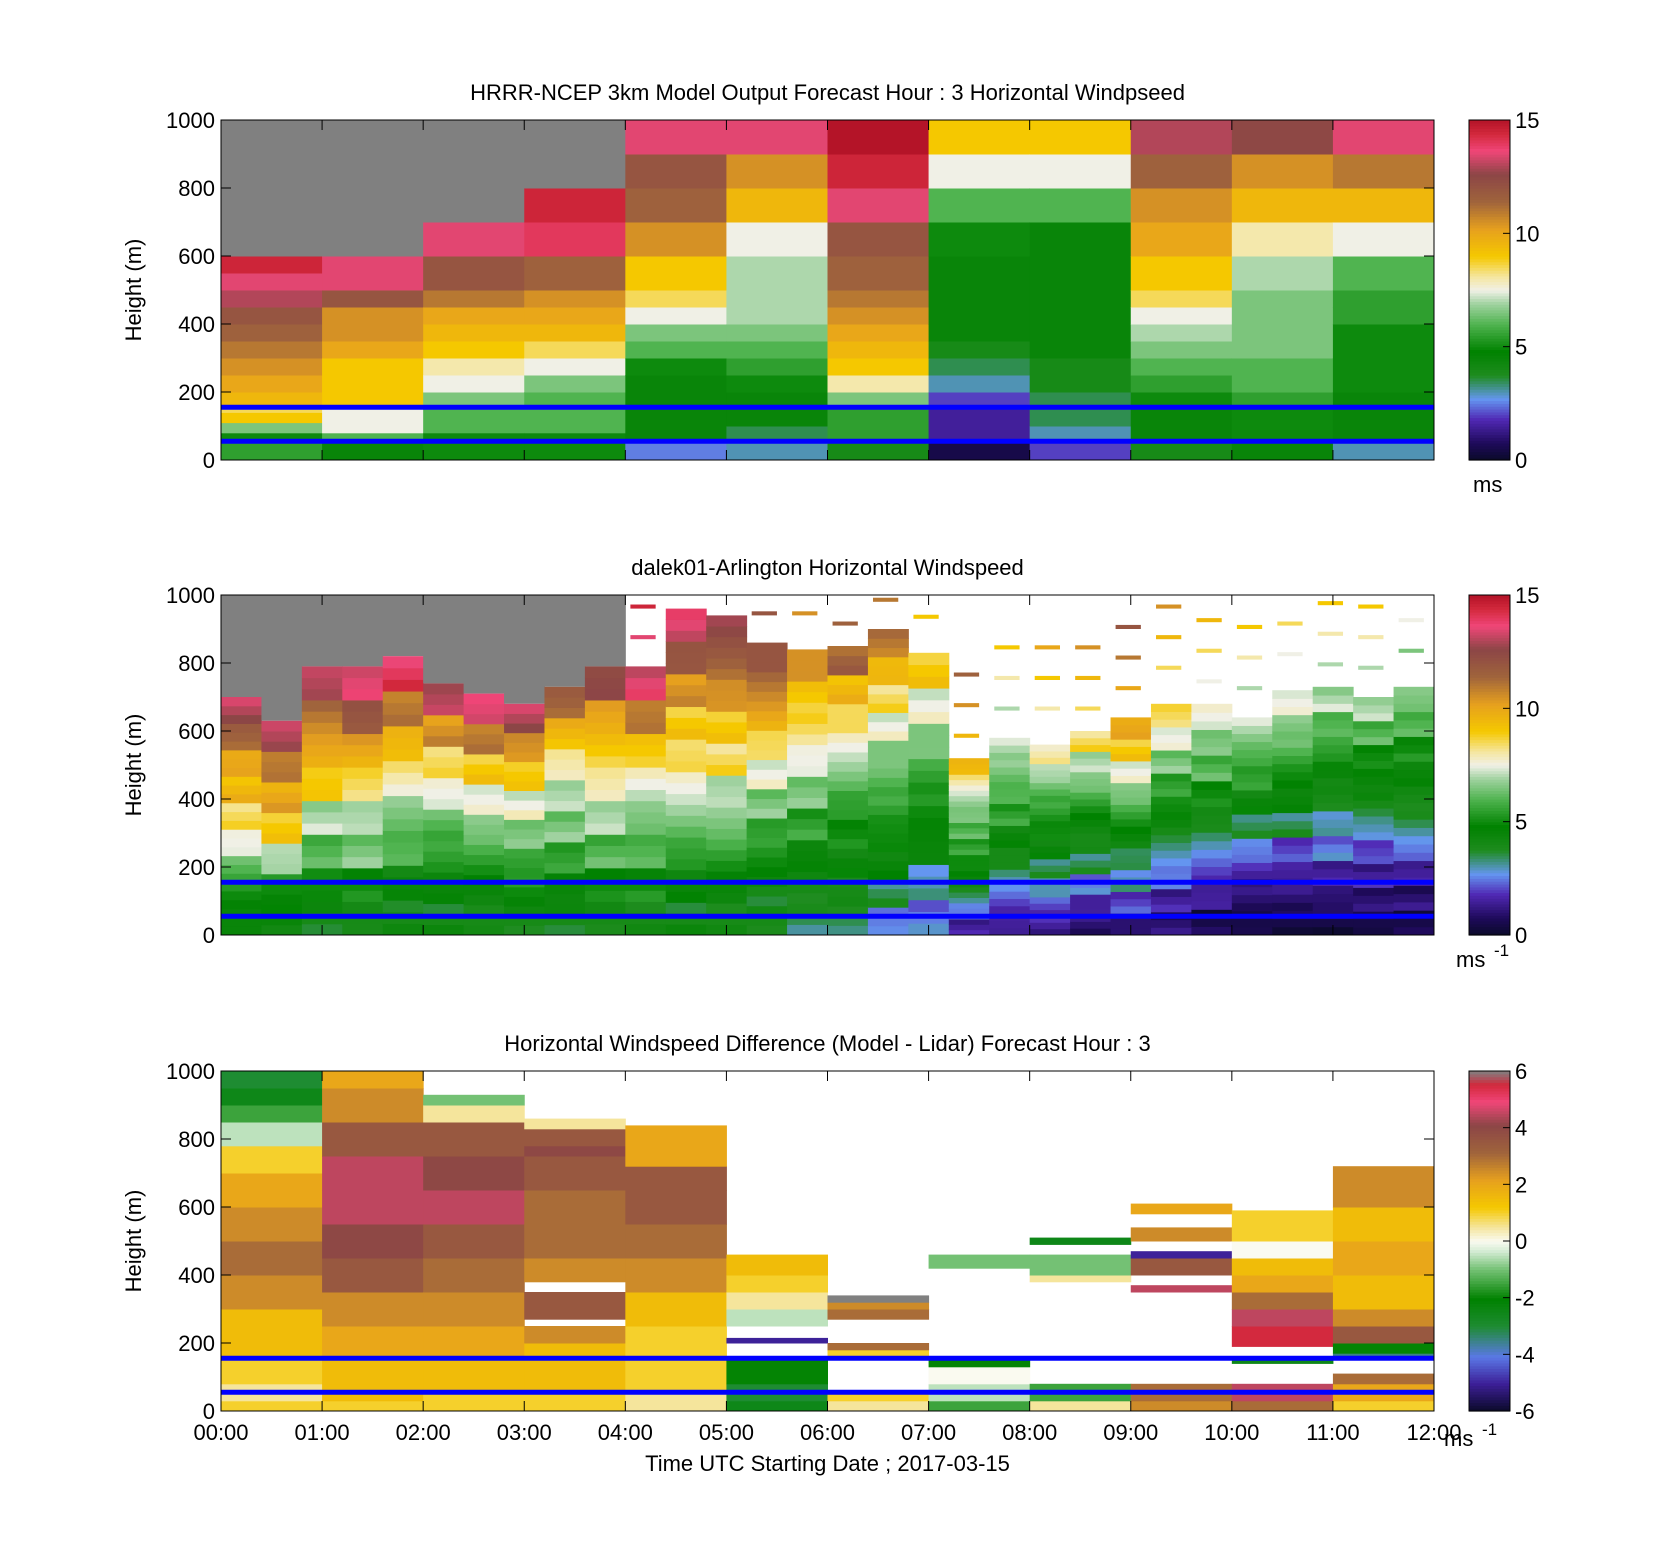  Describe the element at coordinates (484, 644) in the screenshot. I see `nodata-cell` at that location.